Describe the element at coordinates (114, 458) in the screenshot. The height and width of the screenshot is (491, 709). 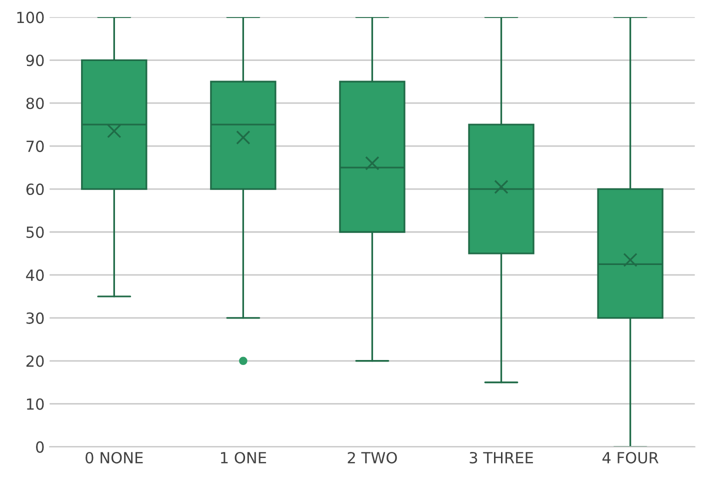
I see `x-tick-label: 0 NONE` at that location.